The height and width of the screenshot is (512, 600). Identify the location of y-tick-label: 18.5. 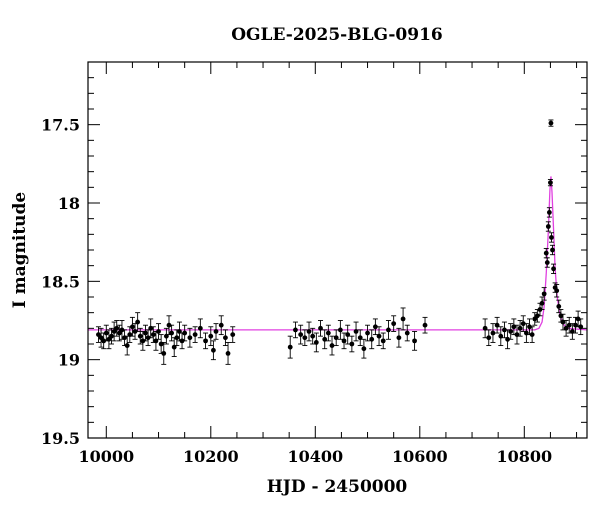
(60, 281).